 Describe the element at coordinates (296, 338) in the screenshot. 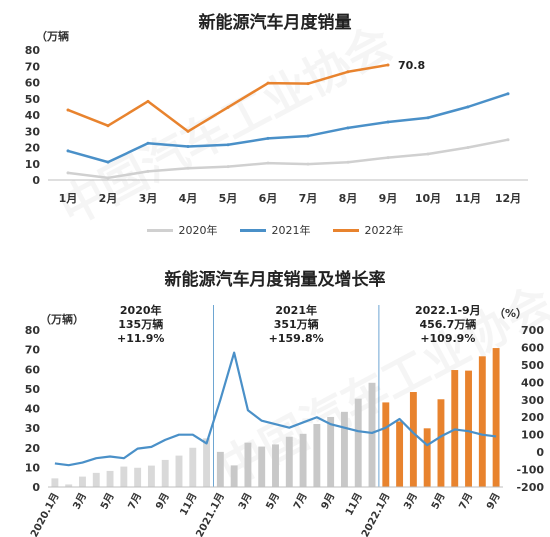

I see `period-growth-label: +159.8%` at that location.